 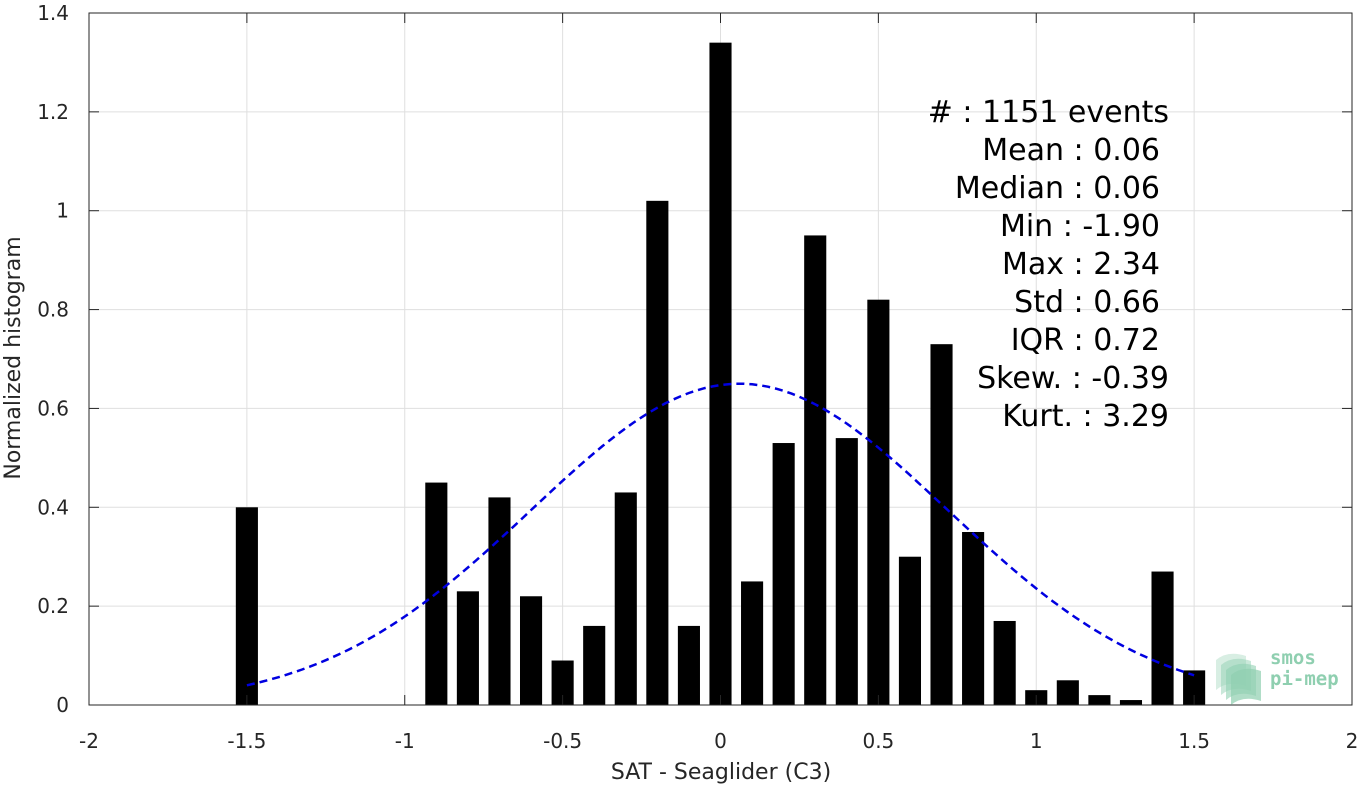 What do you see at coordinates (1293, 658) in the screenshot?
I see `logo-line1: smos` at bounding box center [1293, 658].